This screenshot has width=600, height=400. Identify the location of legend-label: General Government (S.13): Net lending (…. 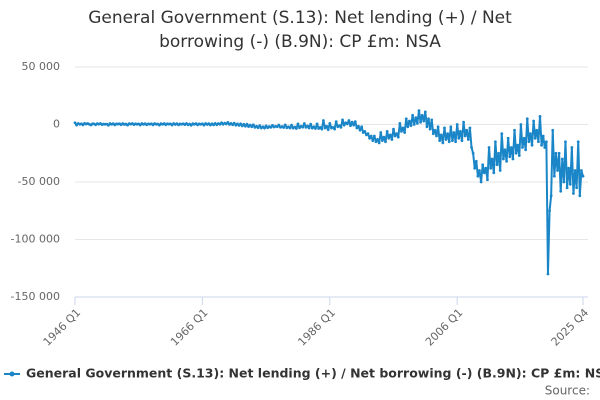
(313, 373).